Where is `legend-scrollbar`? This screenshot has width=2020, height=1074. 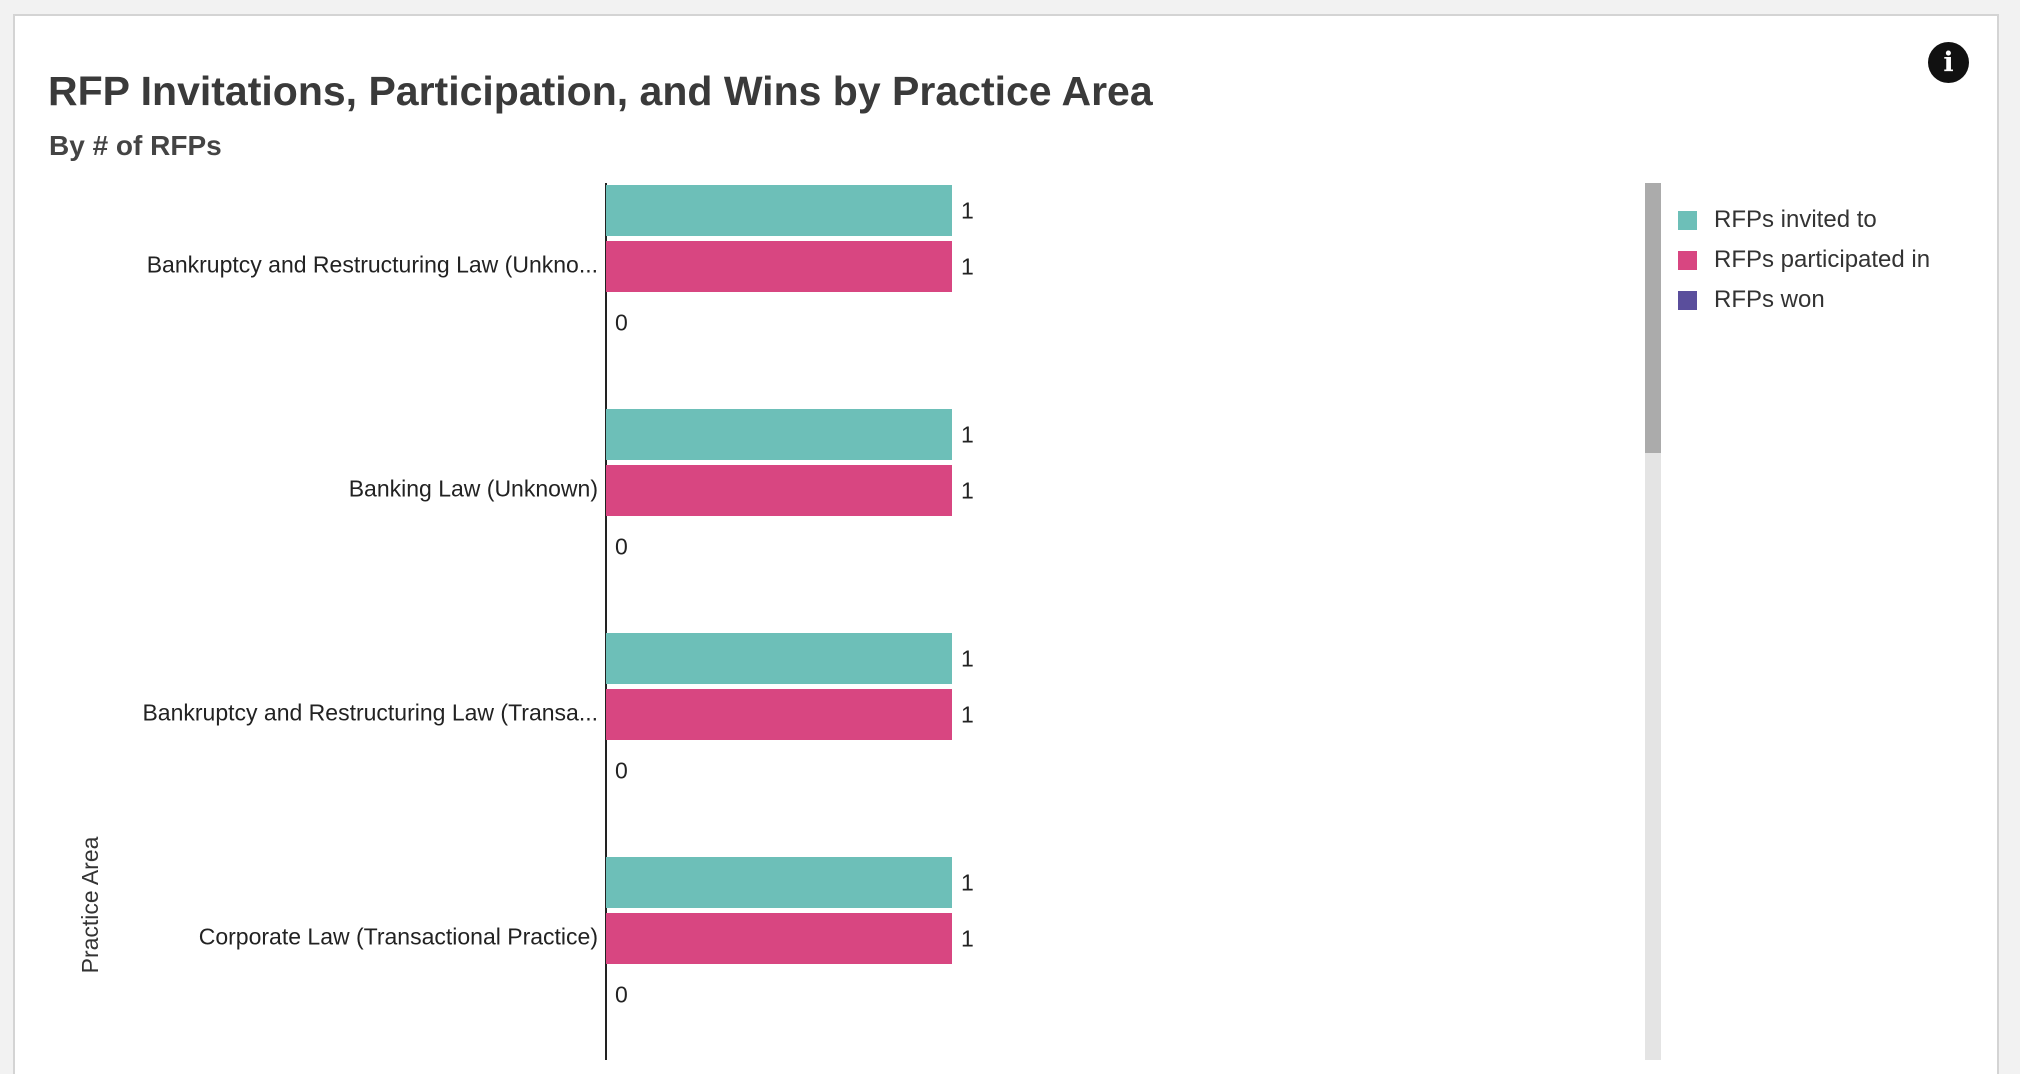 legend-scrollbar is located at coordinates (1653, 621).